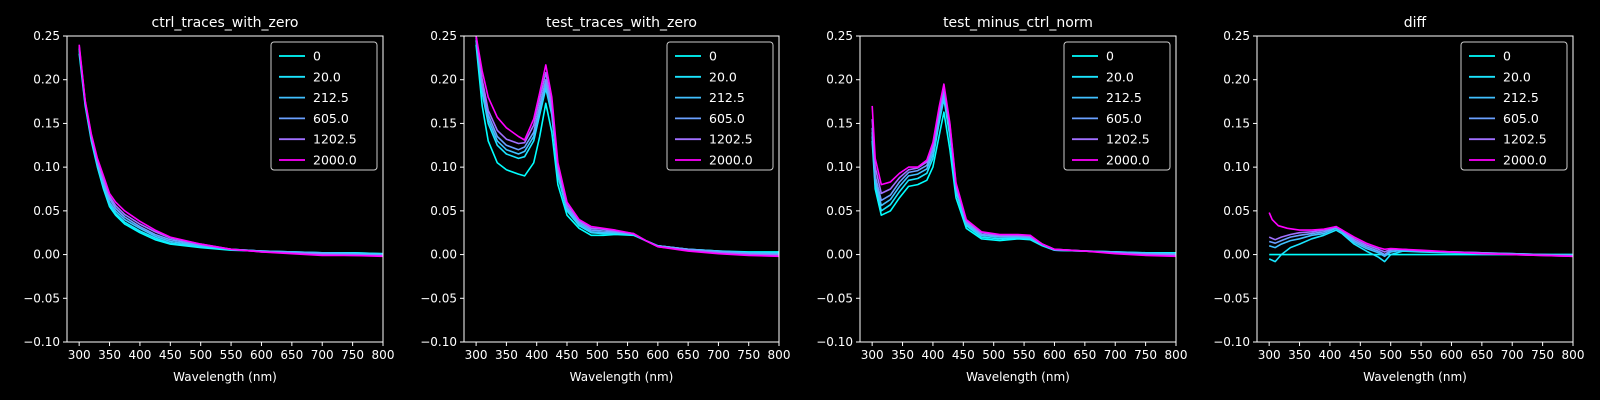 The image size is (1600, 400). Describe the element at coordinates (225, 23) in the screenshot. I see `chart-title: ctrl_traces_with_zero` at that location.